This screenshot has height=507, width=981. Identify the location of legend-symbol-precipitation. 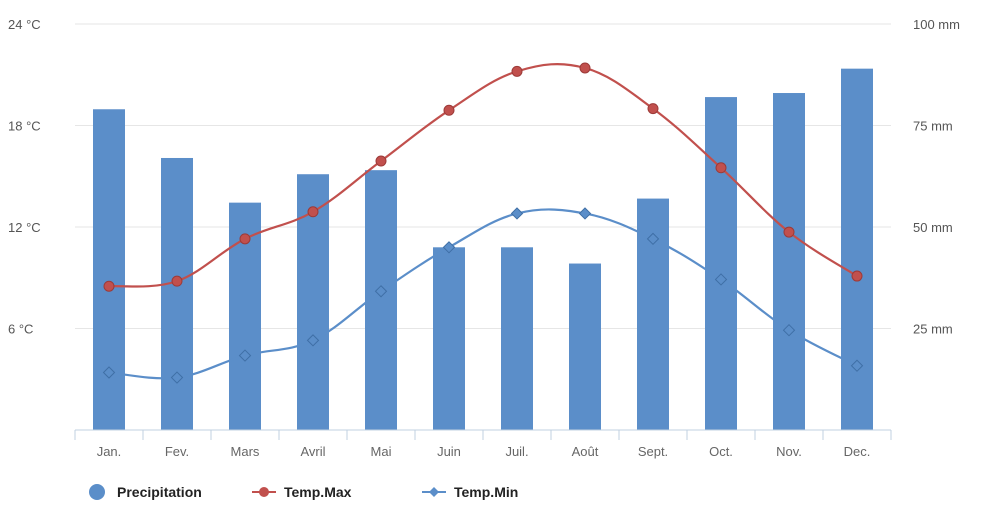
(97, 492).